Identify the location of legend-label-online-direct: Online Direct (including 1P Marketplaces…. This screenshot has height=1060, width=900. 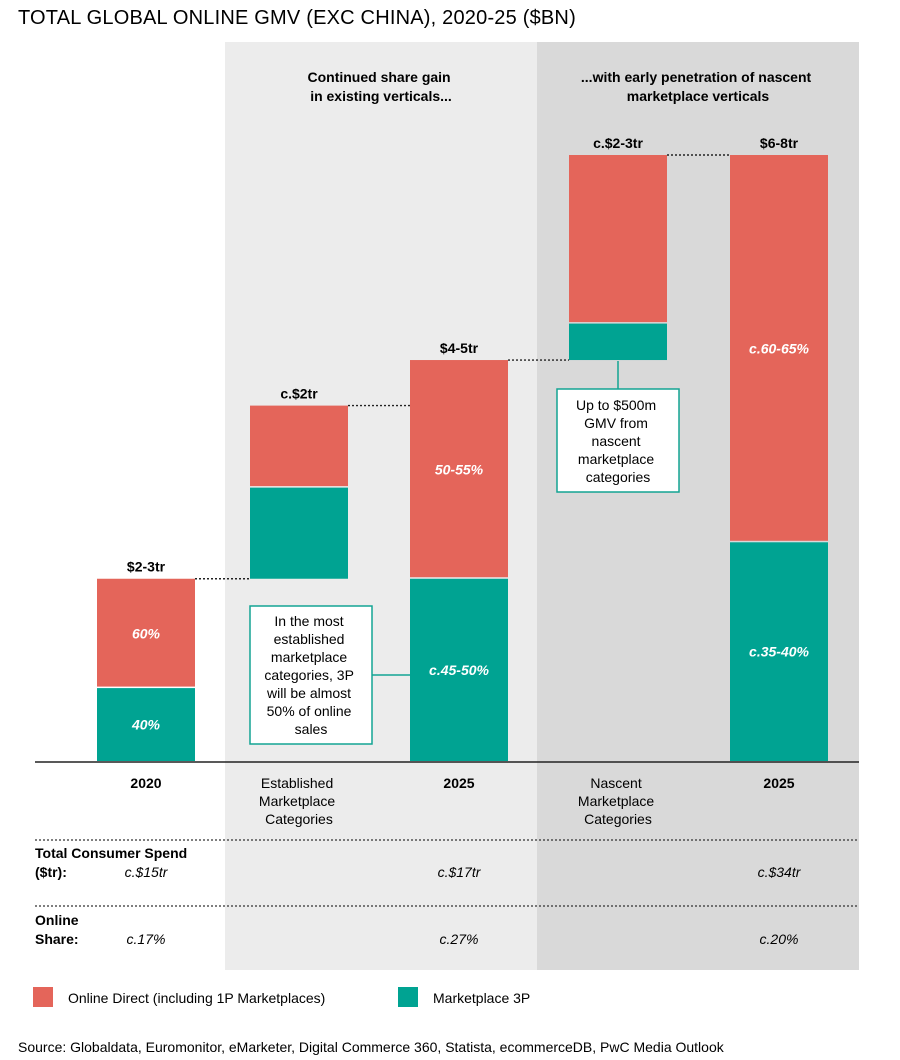
(196, 998).